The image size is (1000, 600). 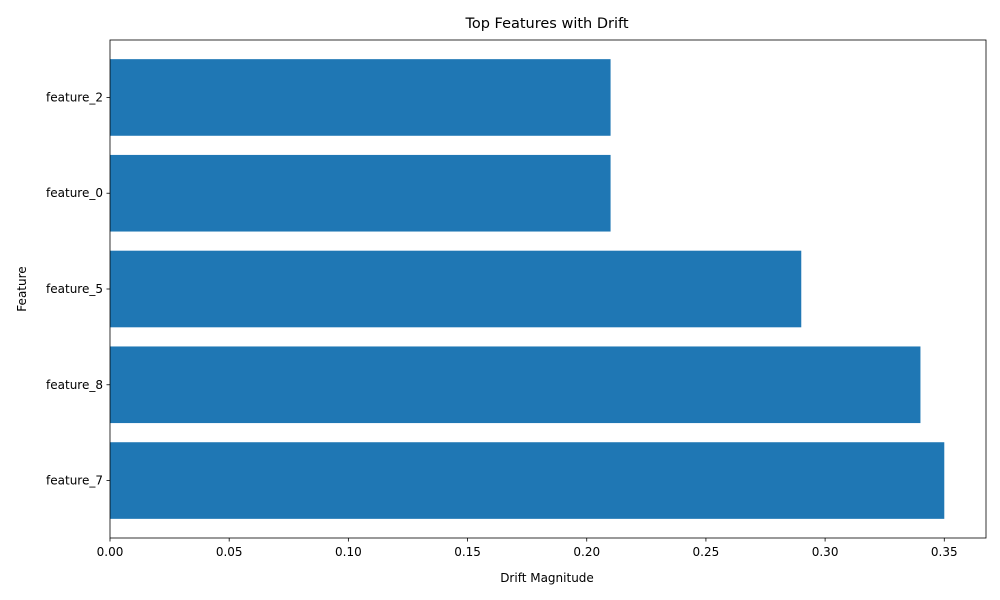 I want to click on x-tick-label: 0.10, so click(x=348, y=552).